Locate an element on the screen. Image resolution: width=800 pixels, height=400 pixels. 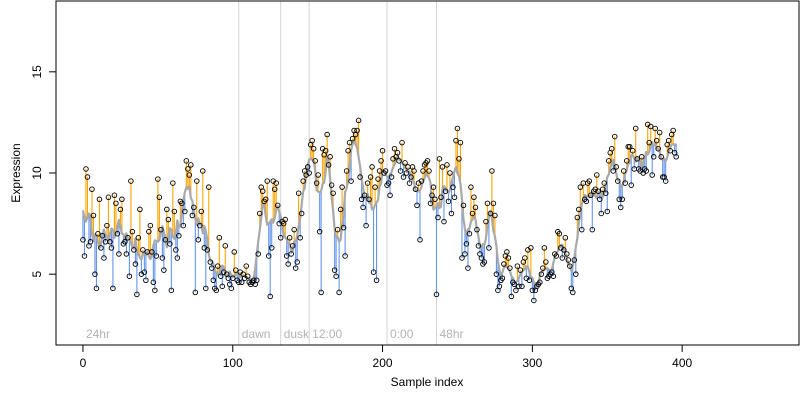
y-axis-label: Expression is located at coordinates (16, 172).